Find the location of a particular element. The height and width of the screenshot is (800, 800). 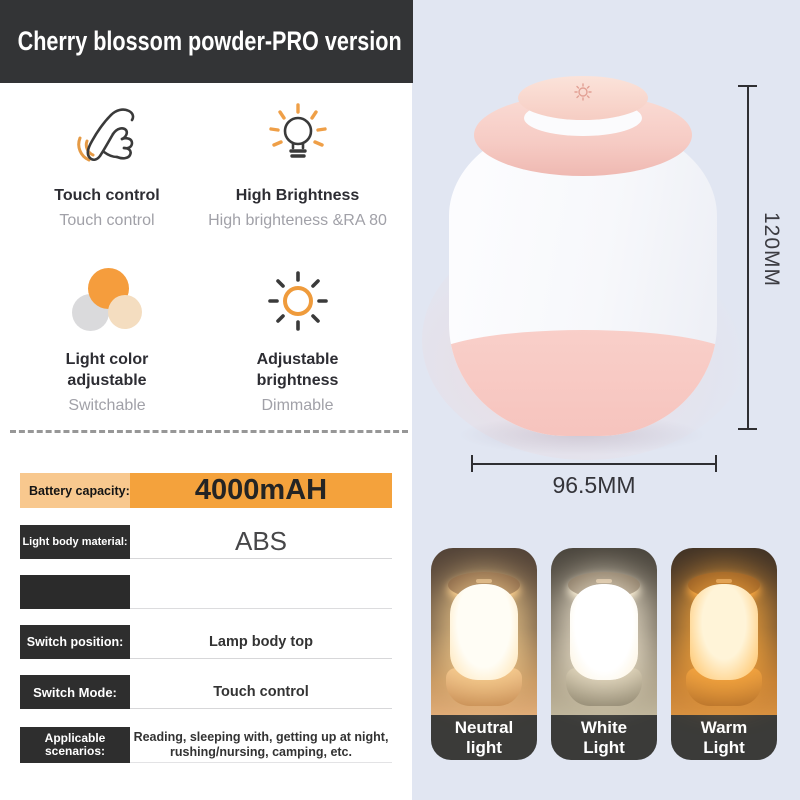

warm-light-photo is located at coordinates (724, 631).